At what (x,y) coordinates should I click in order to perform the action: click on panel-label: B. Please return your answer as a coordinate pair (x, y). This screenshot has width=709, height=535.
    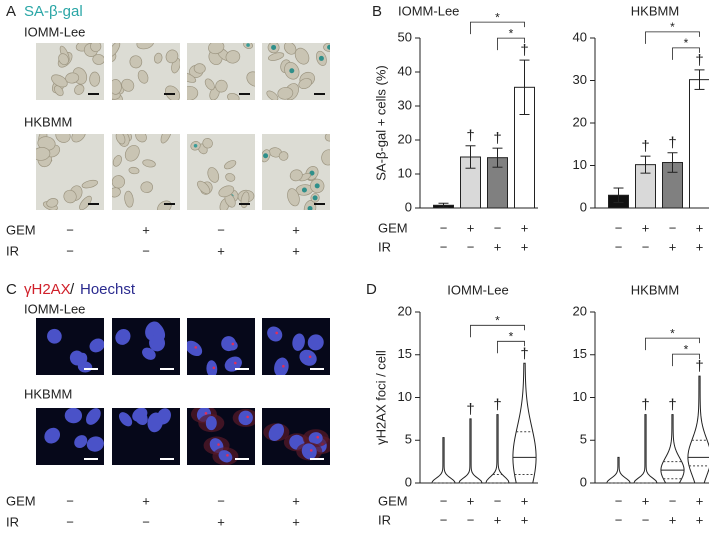
    Looking at the image, I should click on (377, 11).